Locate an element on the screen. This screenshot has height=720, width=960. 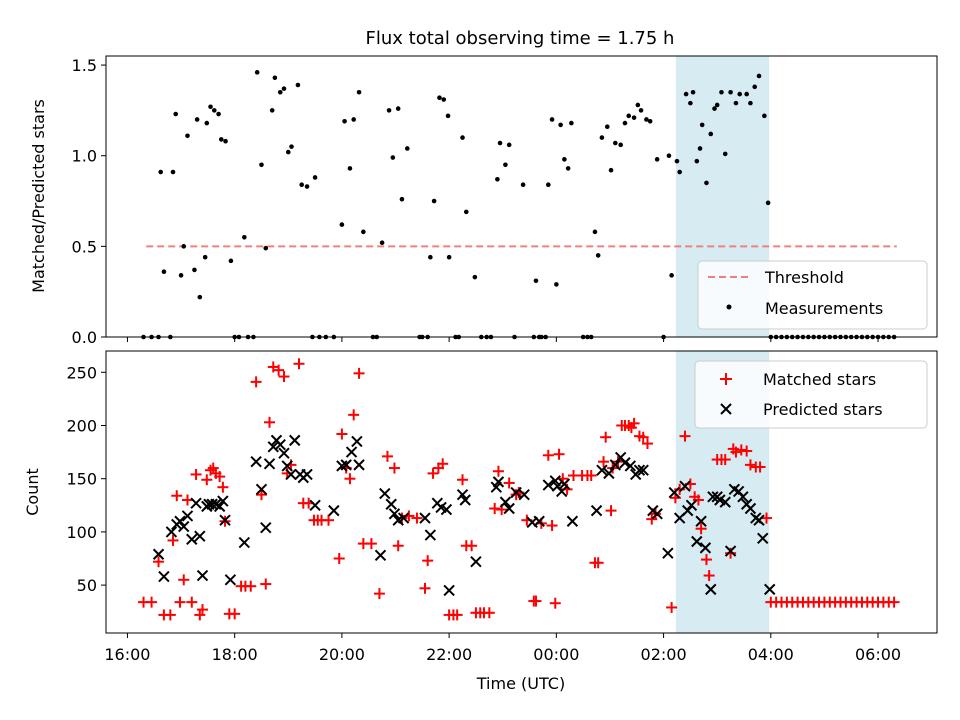
bottom-x-tick-label: 04:00 is located at coordinates (771, 654).